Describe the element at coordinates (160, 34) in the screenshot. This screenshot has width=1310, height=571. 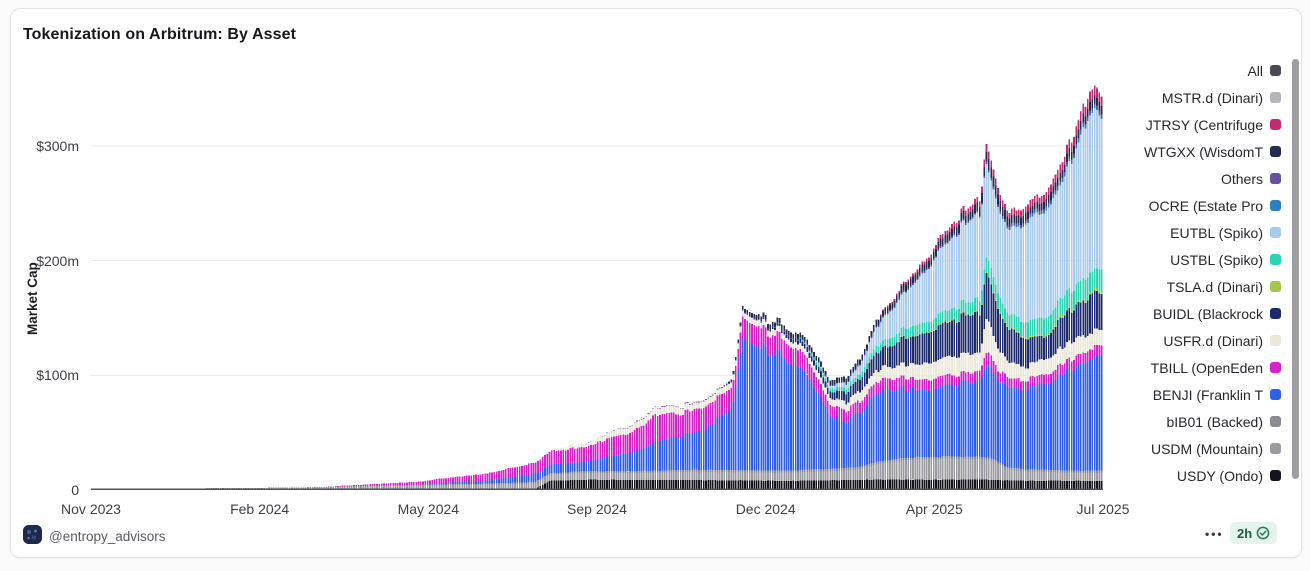
I see `chart-title: Tokenization on Arbitrum: By Asset` at that location.